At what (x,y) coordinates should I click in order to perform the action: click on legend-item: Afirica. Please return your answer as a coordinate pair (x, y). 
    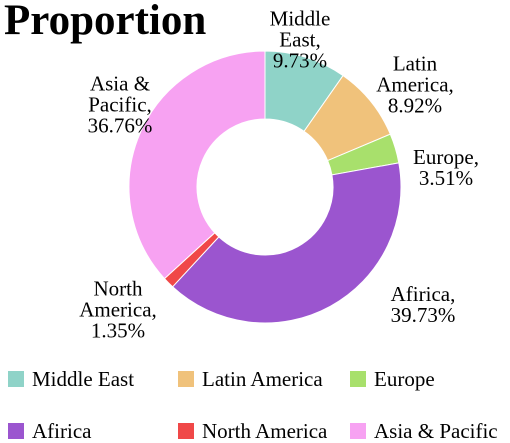
    Looking at the image, I should click on (49, 431).